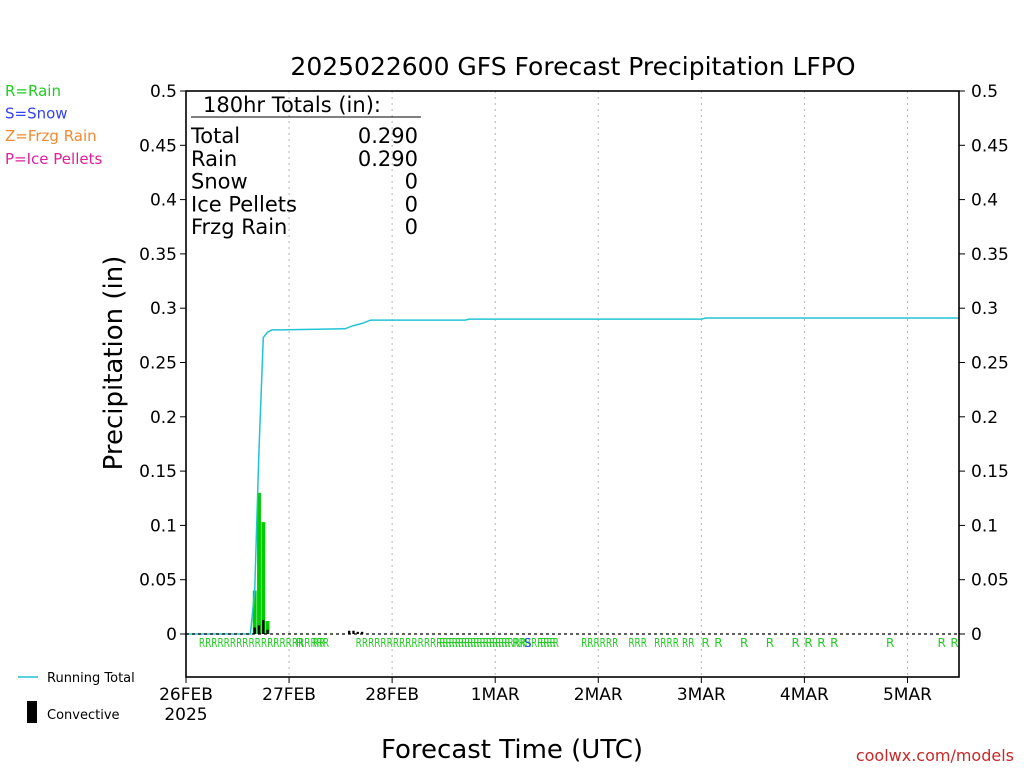 The height and width of the screenshot is (768, 1024). Describe the element at coordinates (158, 255) in the screenshot. I see `y-tick-label: 0.35` at that location.